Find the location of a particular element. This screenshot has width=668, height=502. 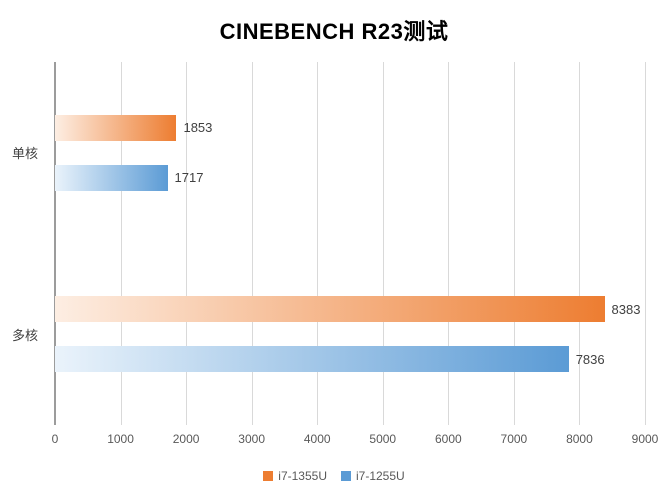

legend-item-i7-1255U: i7-1255U is located at coordinates (373, 476).